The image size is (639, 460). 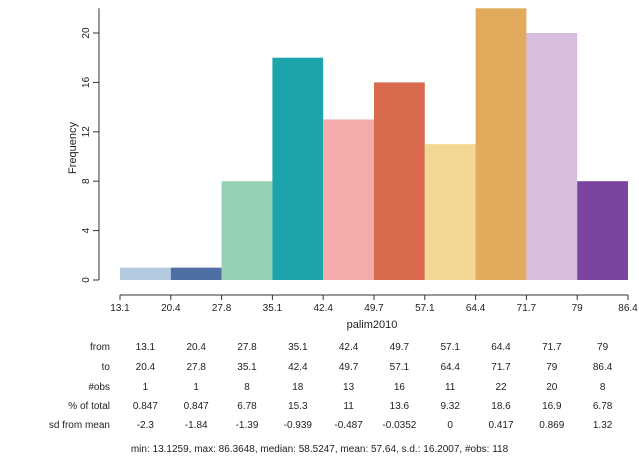 I want to click on x-tick-label: 42.4, so click(x=323, y=308).